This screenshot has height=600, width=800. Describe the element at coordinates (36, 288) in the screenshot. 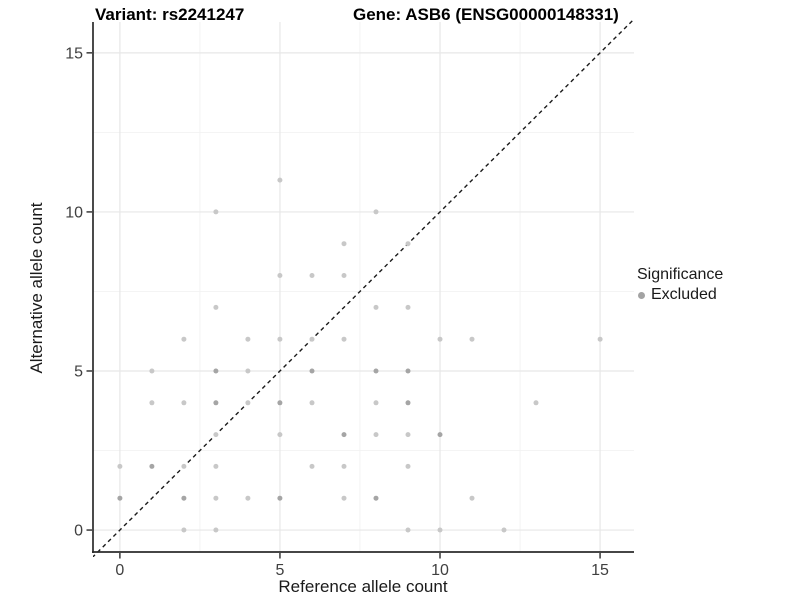

I see `y-axis-title: Alternative allele count` at that location.